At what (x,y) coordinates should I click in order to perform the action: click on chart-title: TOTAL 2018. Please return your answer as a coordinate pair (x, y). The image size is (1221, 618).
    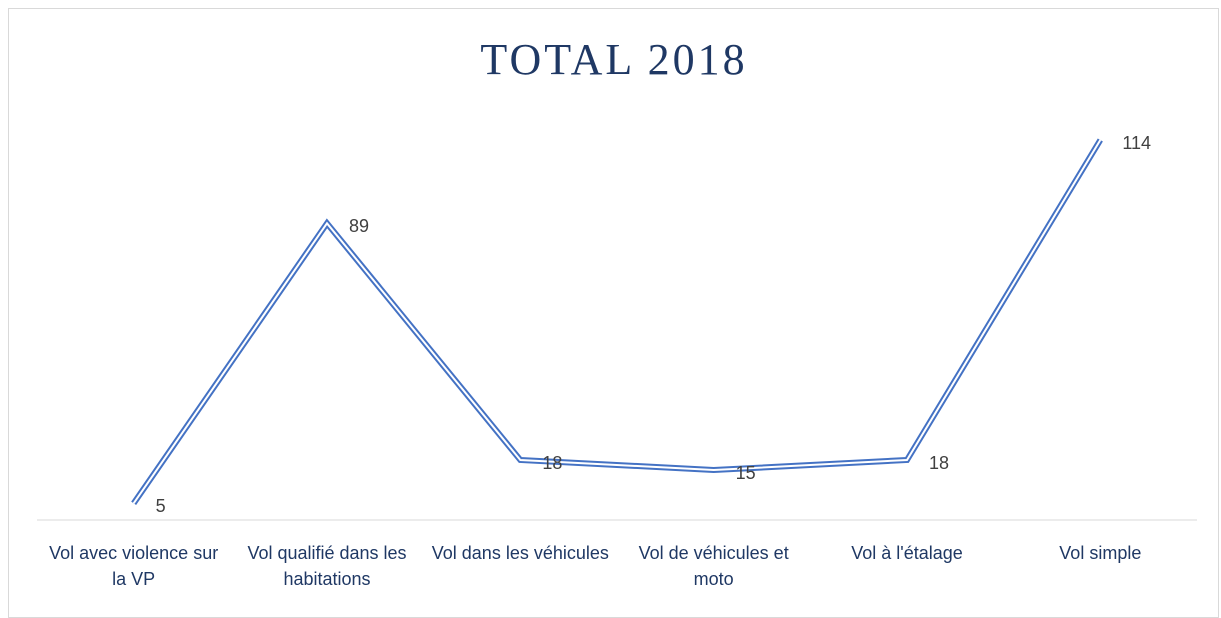
    Looking at the image, I should click on (613, 59).